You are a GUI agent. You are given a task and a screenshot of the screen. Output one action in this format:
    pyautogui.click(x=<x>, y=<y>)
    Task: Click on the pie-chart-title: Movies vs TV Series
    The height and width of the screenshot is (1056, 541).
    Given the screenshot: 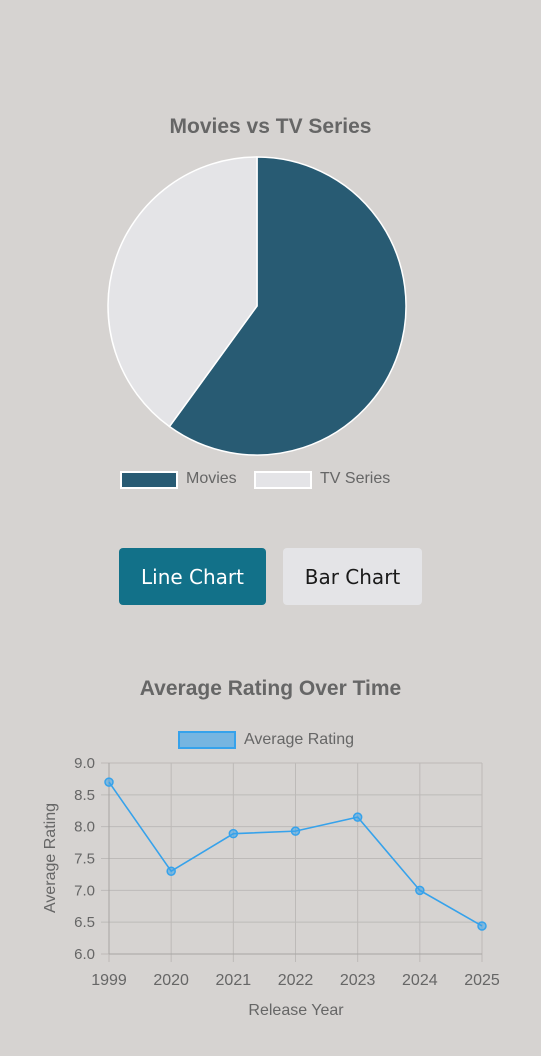 What is the action you would take?
    pyautogui.click(x=270, y=126)
    